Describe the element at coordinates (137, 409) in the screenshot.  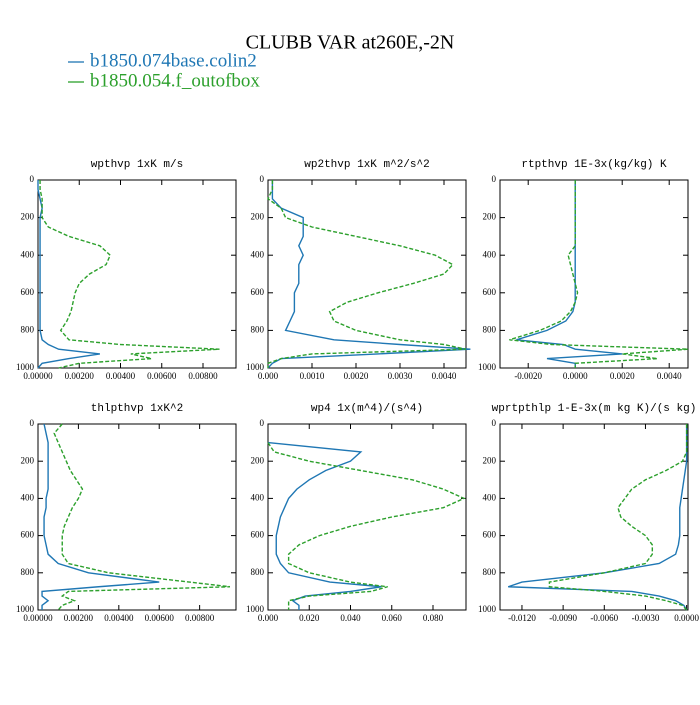
I see `panel-title: thlpthvp 1xK^2` at that location.